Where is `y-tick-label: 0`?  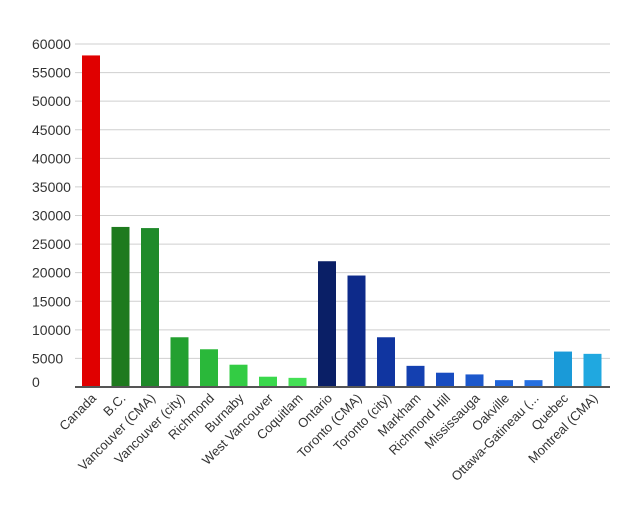 y-tick-label: 0 is located at coordinates (36, 382).